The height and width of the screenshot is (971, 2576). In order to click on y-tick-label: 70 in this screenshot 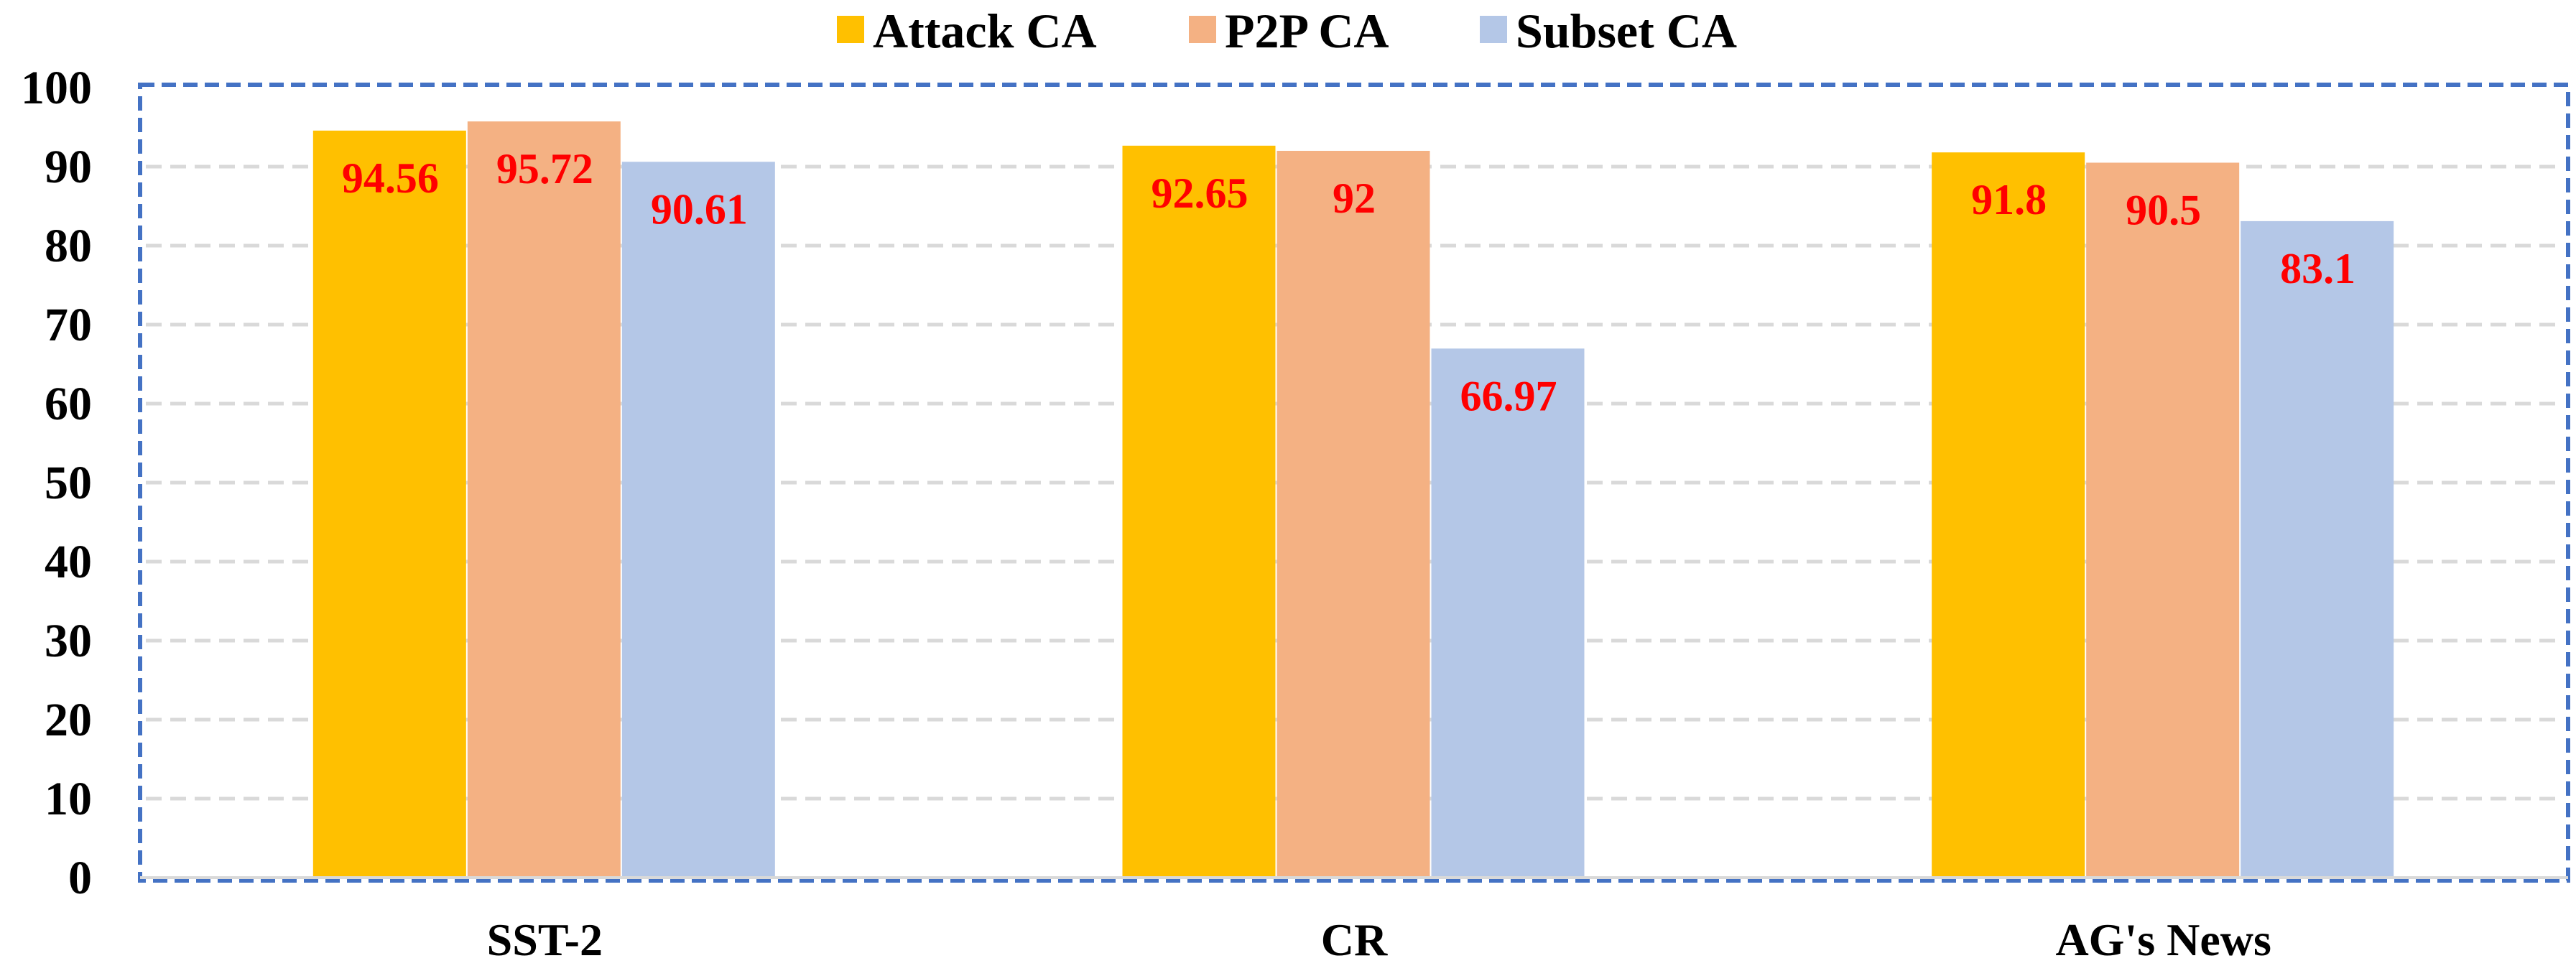, I will do `click(68, 325)`.